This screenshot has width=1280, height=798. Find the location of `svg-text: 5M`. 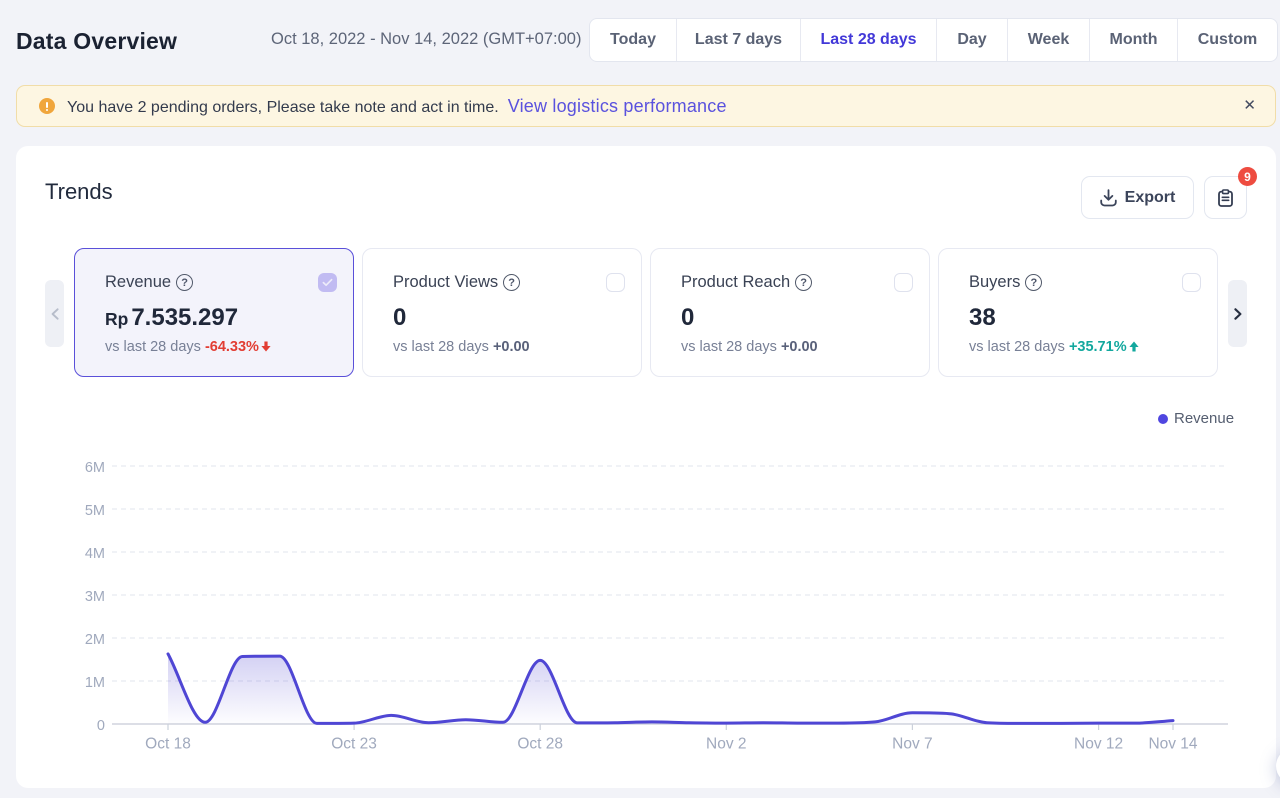

svg-text: 5M is located at coordinates (95, 511).